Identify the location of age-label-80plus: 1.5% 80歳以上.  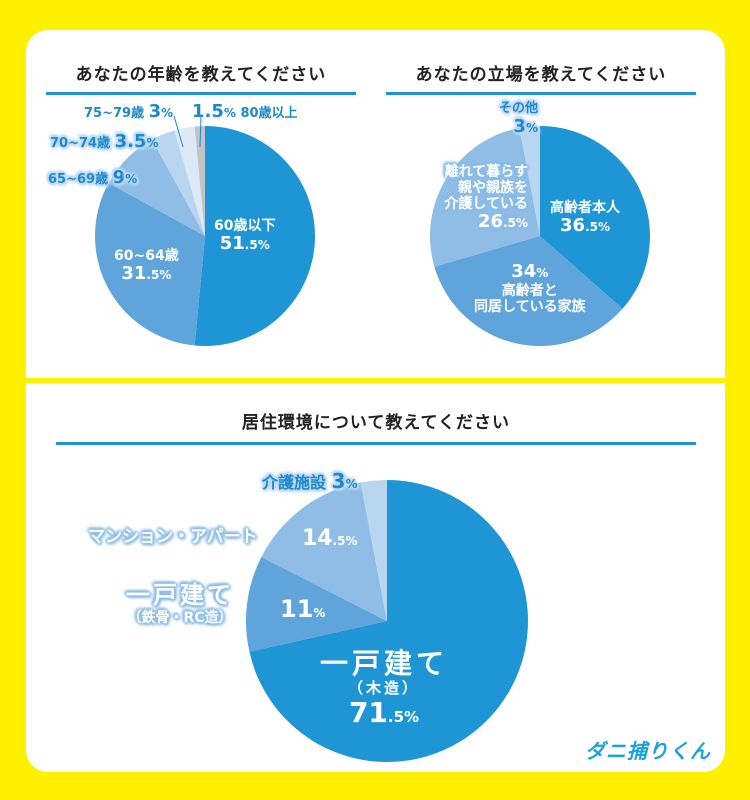
(245, 112).